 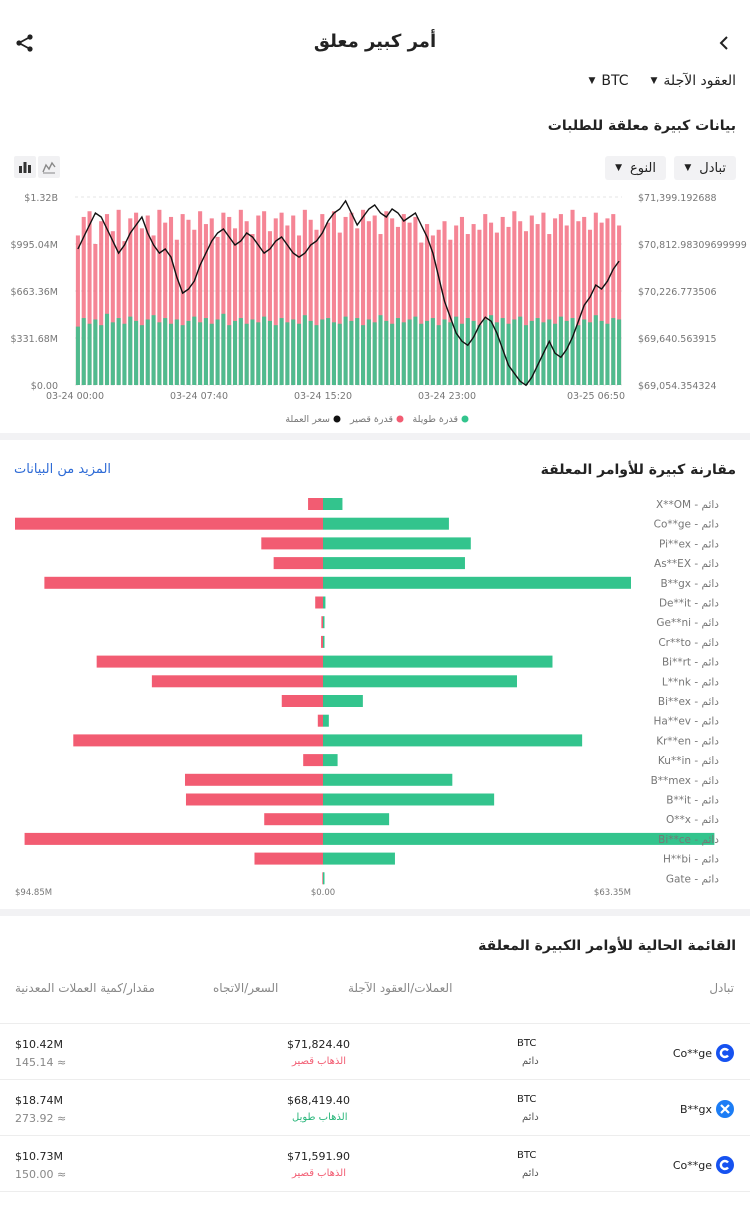 I want to click on category-label: Bi**ce - دائم, so click(x=688, y=840).